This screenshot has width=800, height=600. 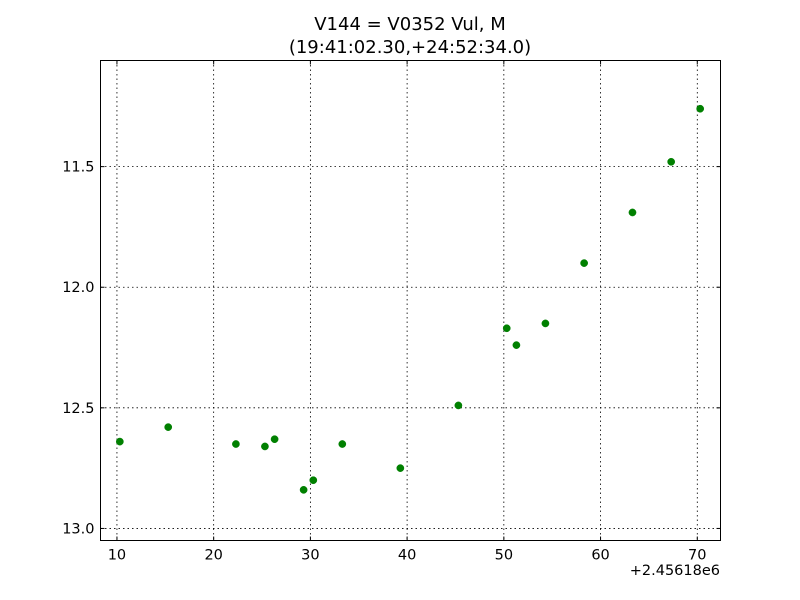 I want to click on y-tick-label: 13.0, so click(x=78, y=529).